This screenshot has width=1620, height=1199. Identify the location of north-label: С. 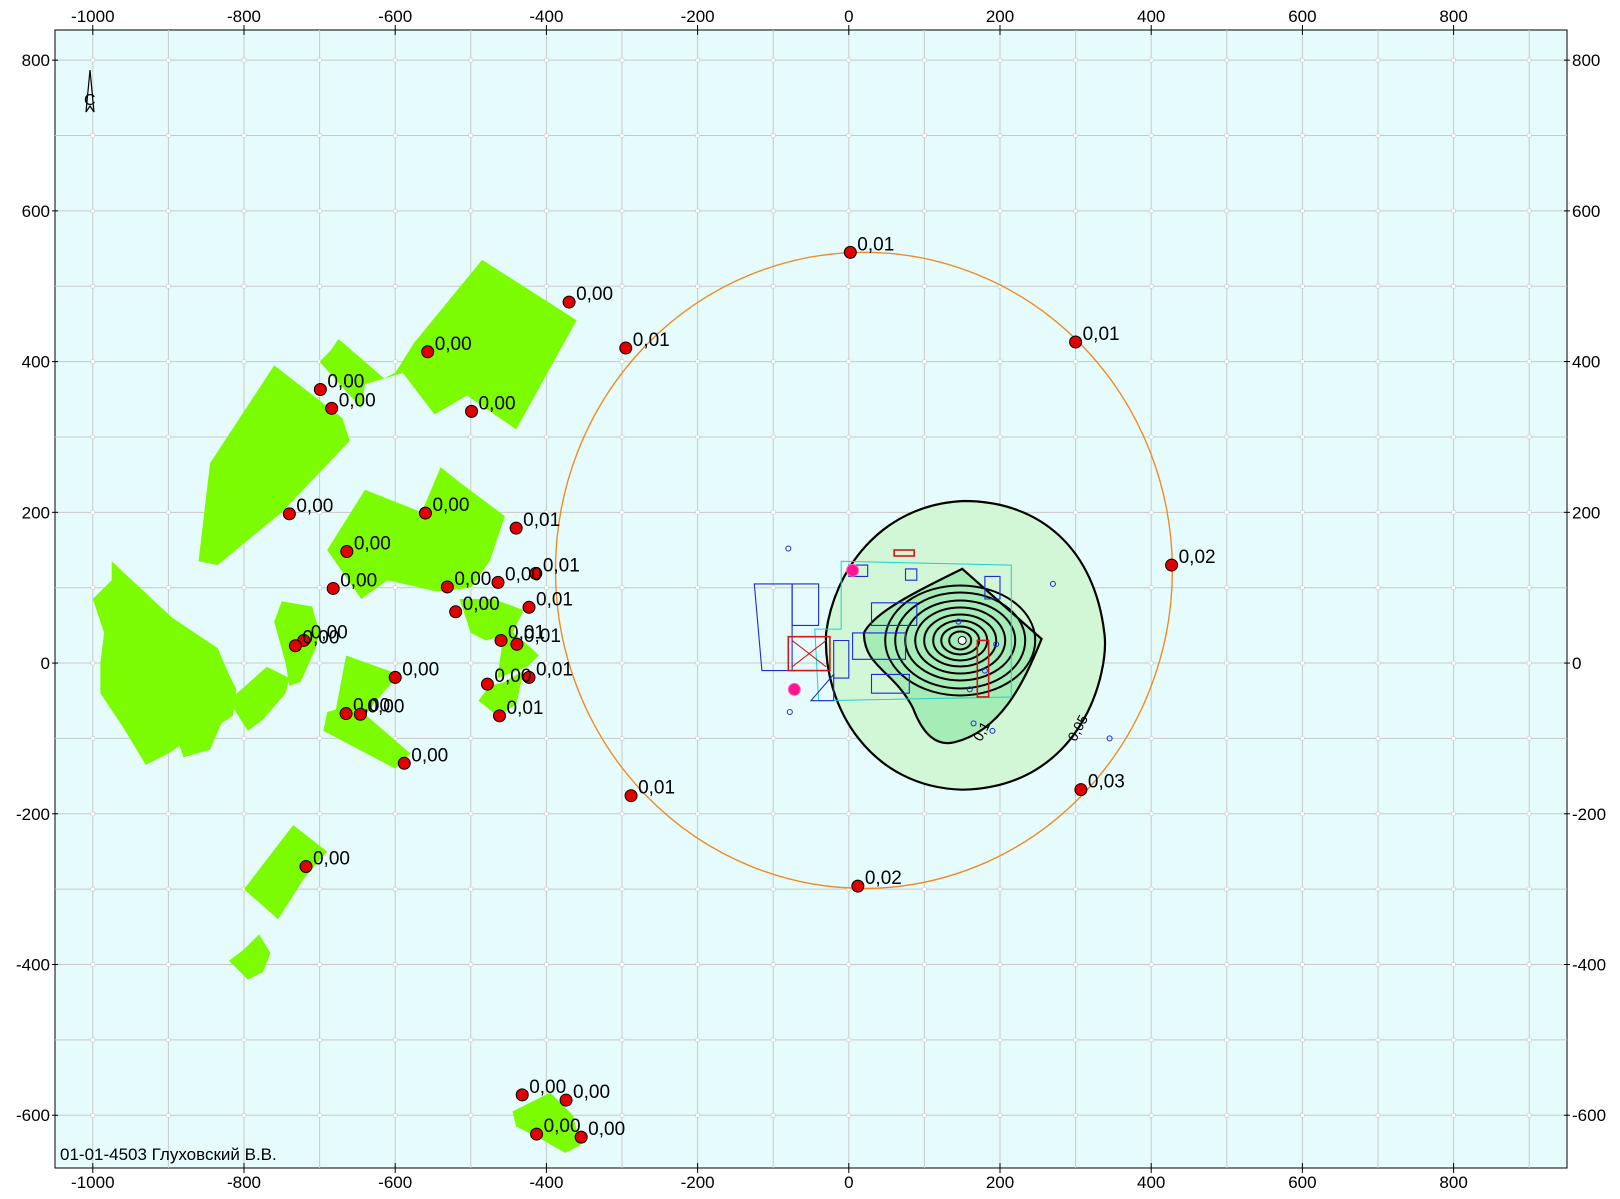
(90, 100).